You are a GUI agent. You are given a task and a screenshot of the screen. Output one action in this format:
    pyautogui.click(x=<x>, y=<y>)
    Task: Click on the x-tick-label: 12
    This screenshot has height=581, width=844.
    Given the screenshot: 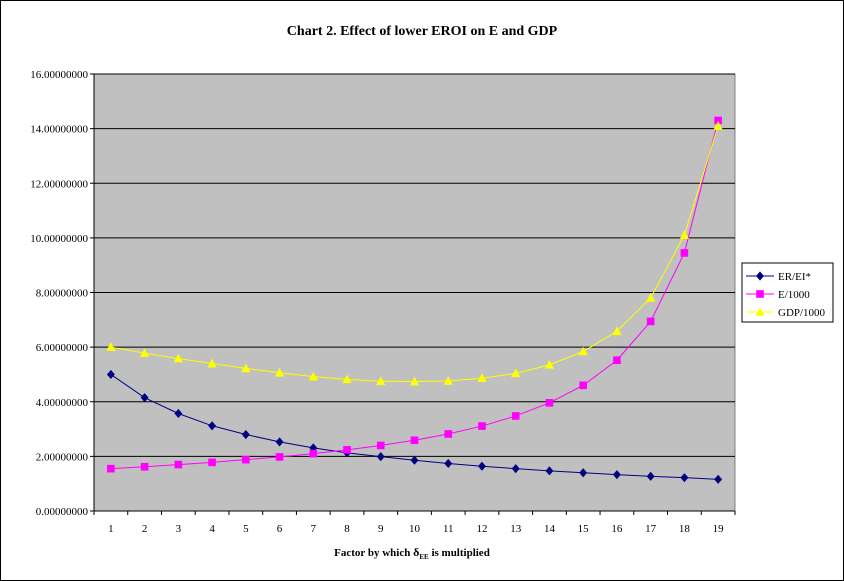 What is the action you would take?
    pyautogui.click(x=481, y=529)
    